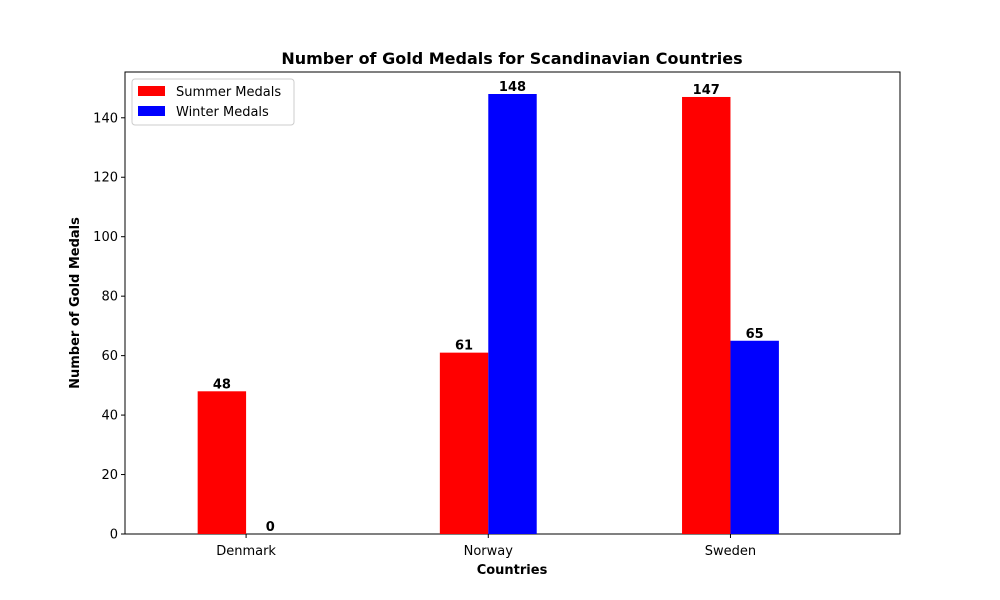  I want to click on data-label: 65, so click(755, 334).